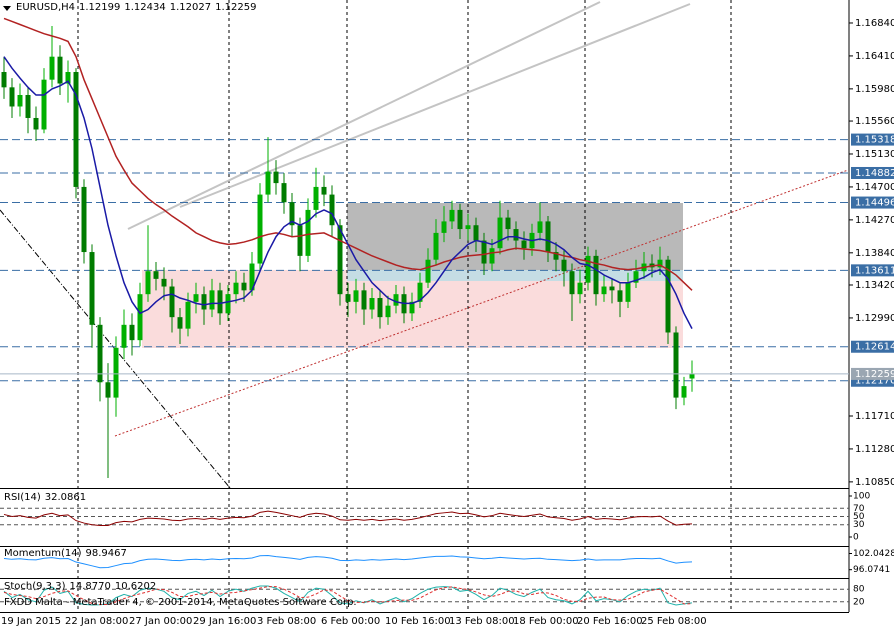 The height and width of the screenshot is (629, 894). What do you see at coordinates (65, 497) in the screenshot?
I see `rsi-value: 32.0861` at bounding box center [65, 497].